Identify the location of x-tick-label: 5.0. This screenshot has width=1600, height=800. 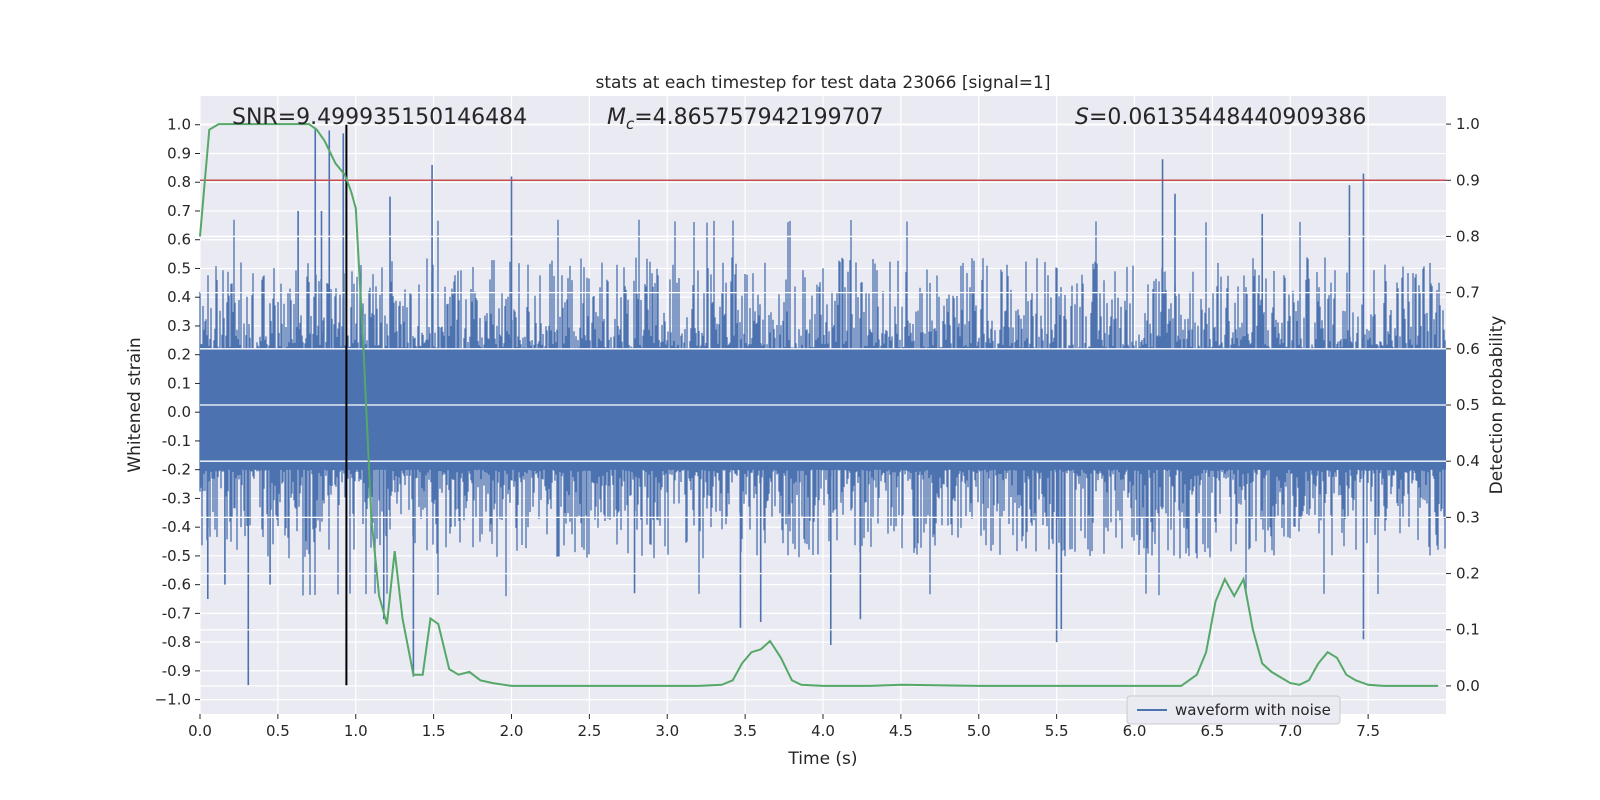
(979, 731).